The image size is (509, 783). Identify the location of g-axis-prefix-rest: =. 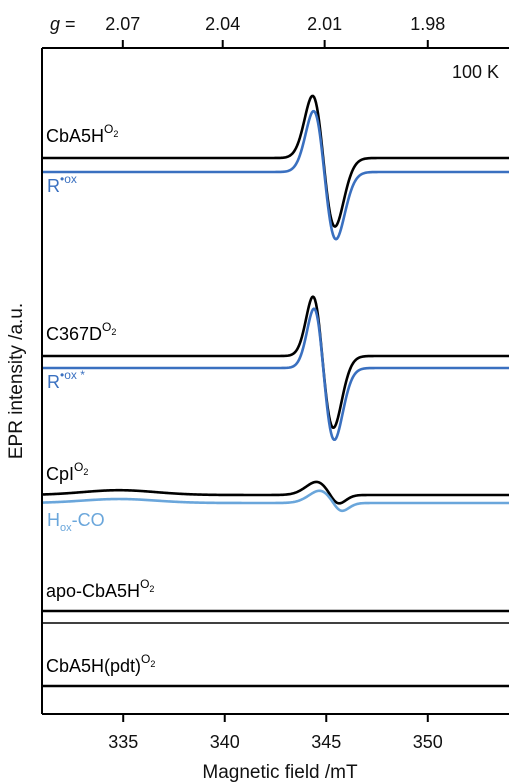
(68, 24).